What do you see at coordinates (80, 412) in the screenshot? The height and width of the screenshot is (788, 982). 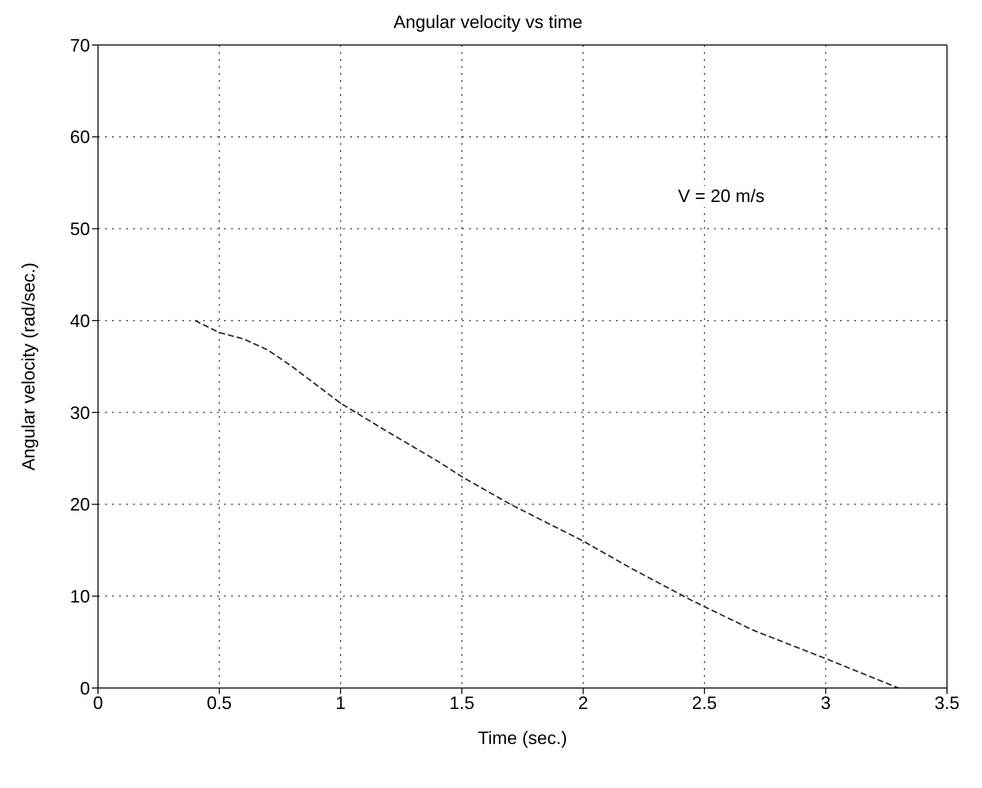 I see `y-tick-label: 30` at bounding box center [80, 412].